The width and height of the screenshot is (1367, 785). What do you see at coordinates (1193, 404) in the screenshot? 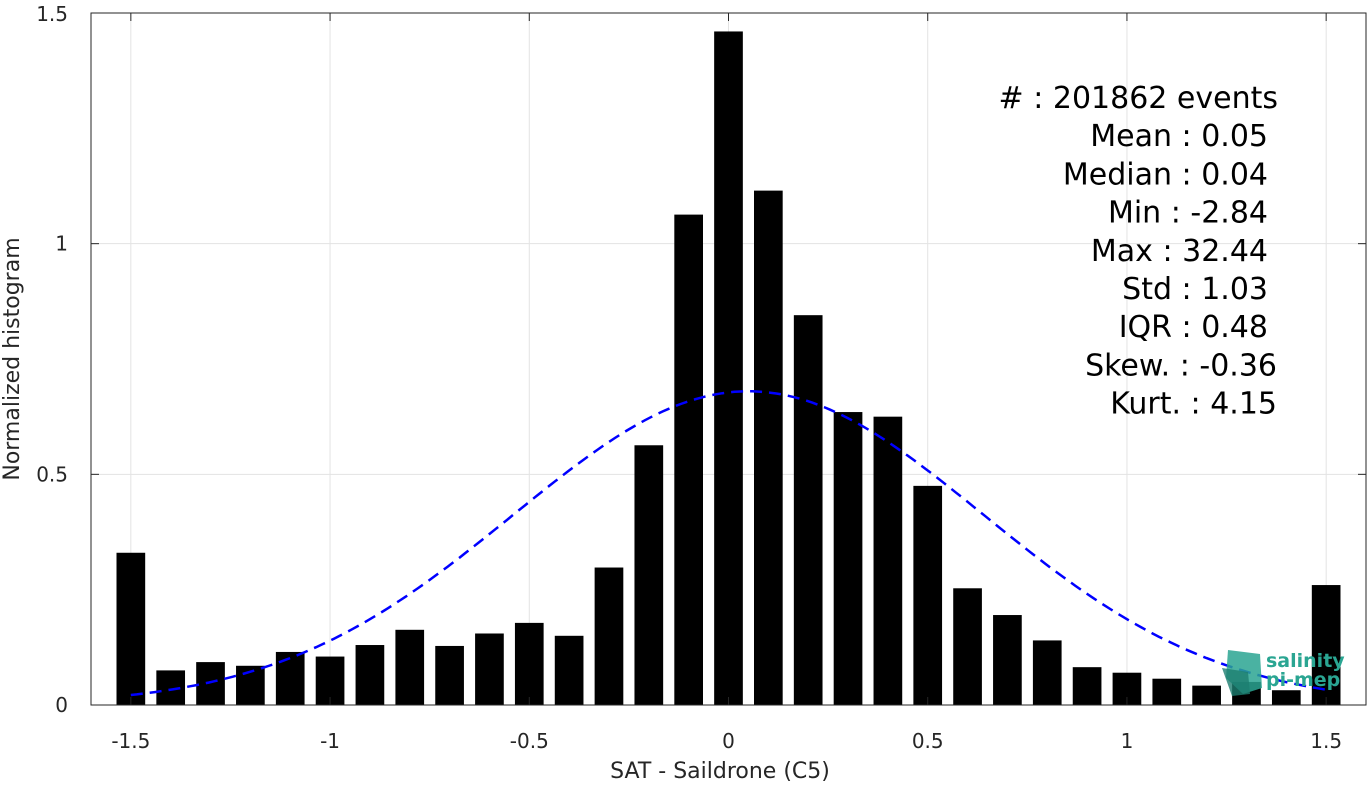
I see `stat-line: Kurt. : 4.15` at bounding box center [1193, 404].